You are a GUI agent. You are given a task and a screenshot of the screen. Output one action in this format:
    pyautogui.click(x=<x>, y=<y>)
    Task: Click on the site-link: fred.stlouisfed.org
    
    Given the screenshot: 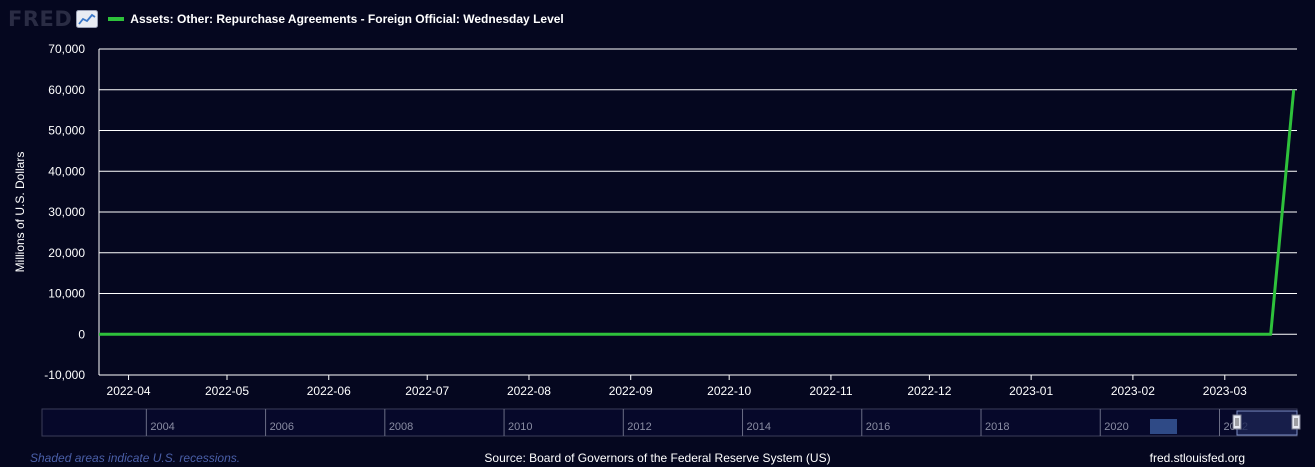 What is the action you would take?
    pyautogui.click(x=1197, y=458)
    